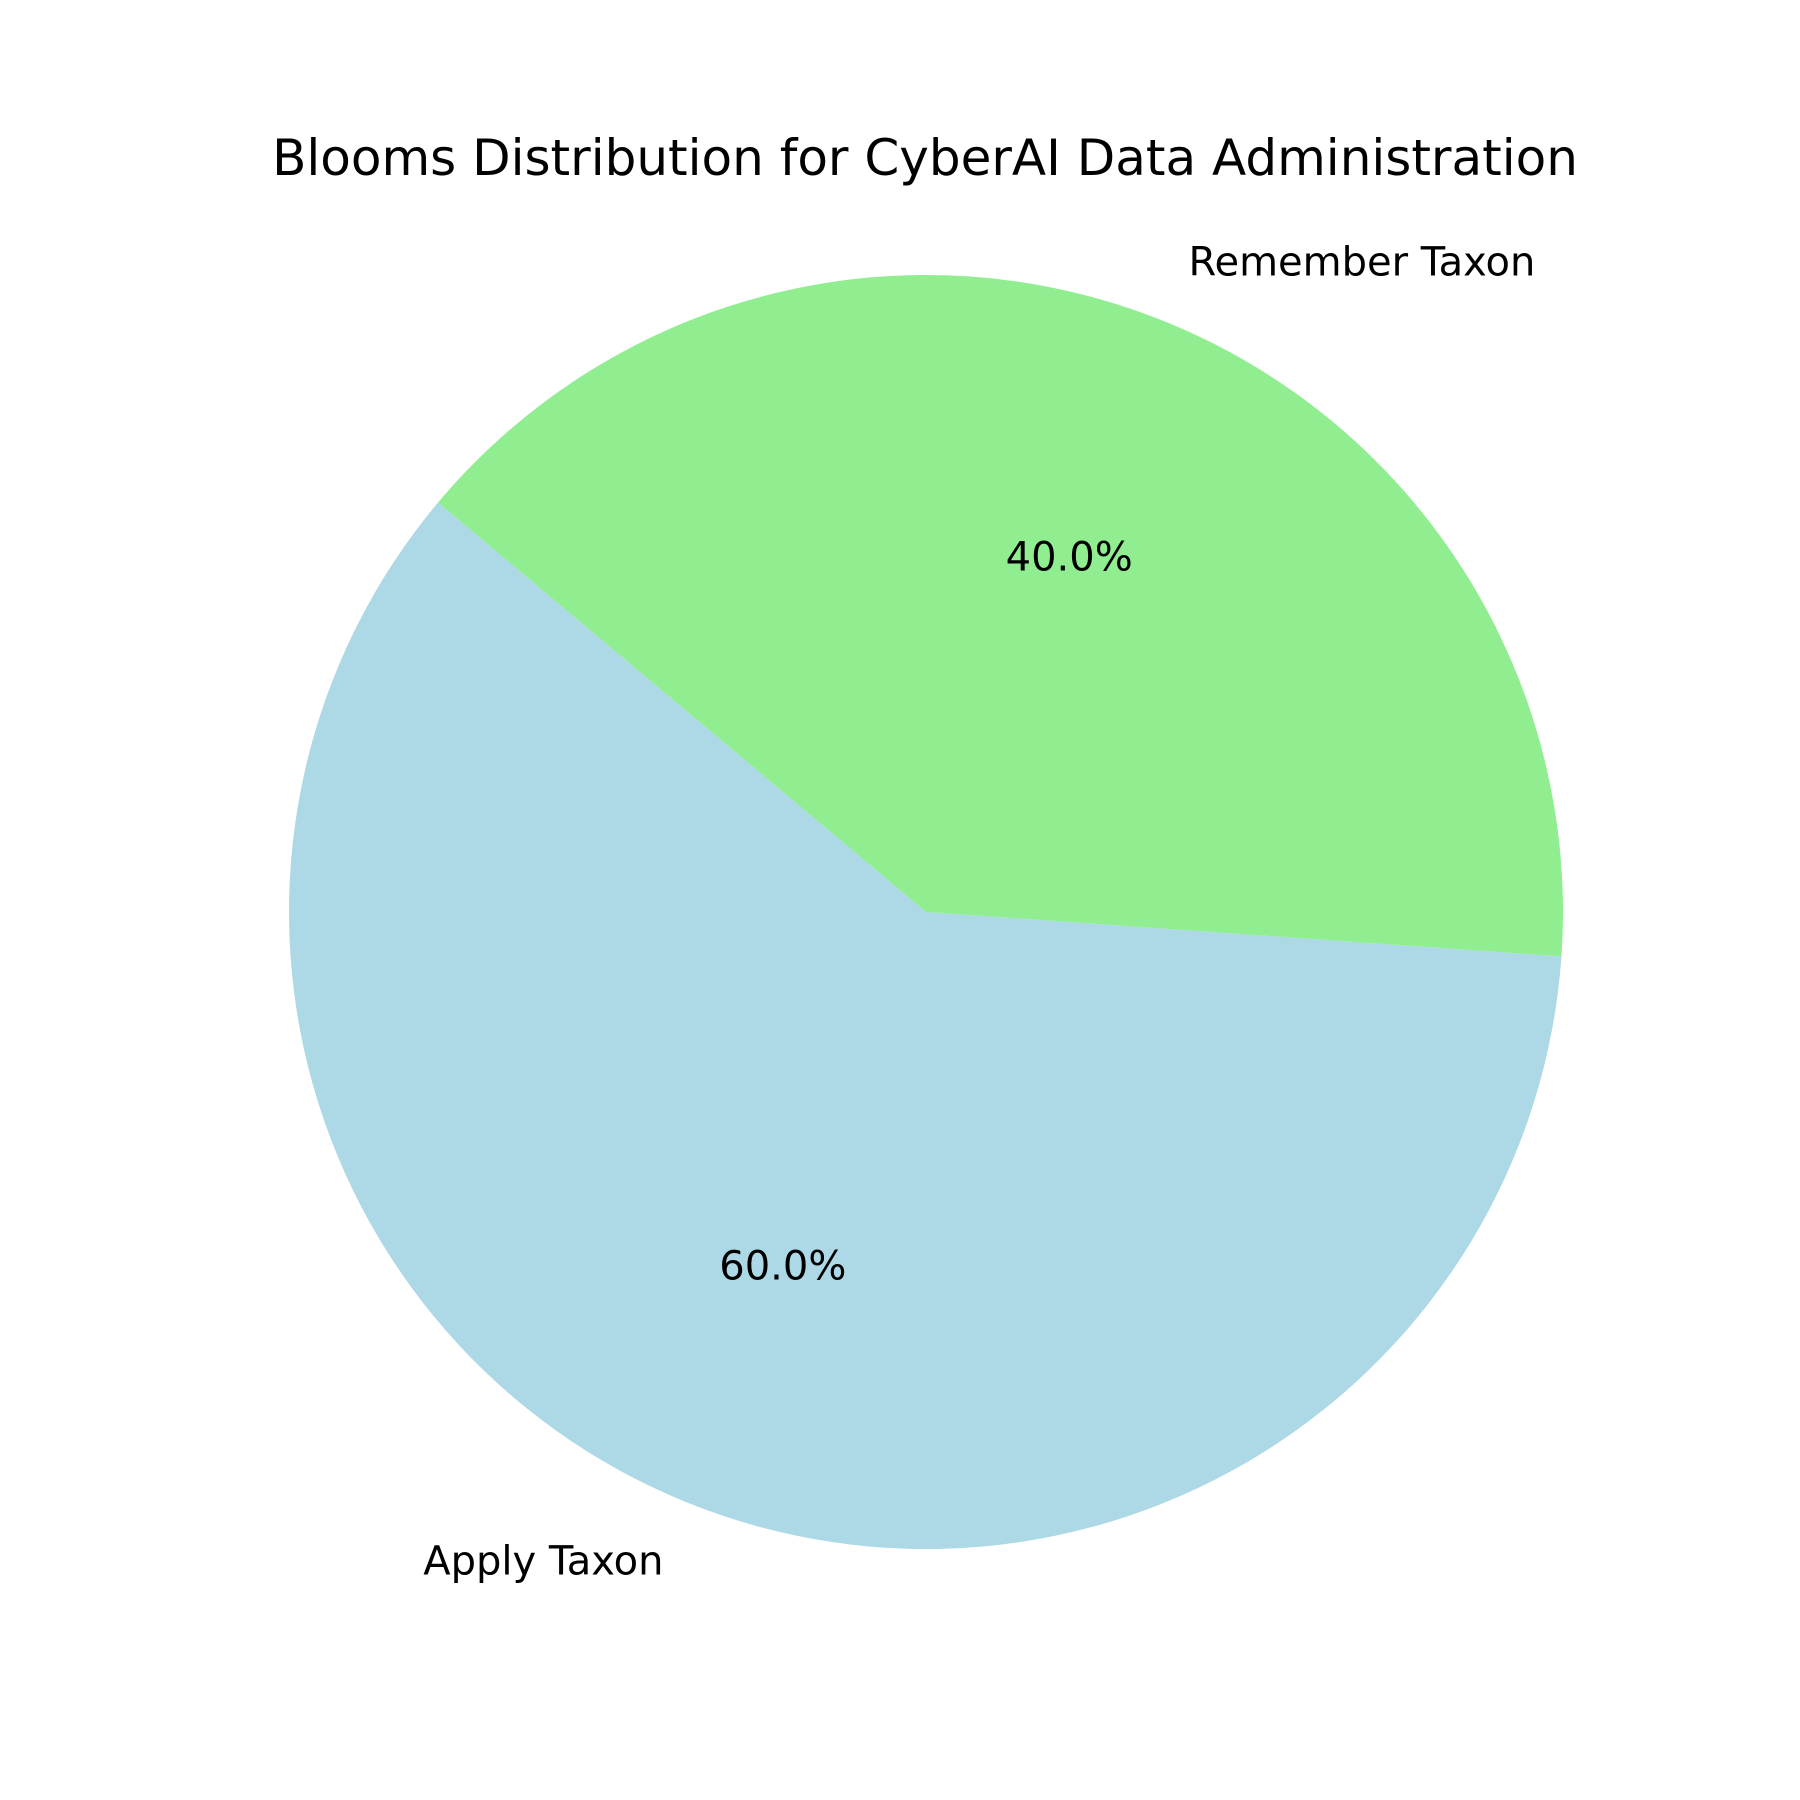 The width and height of the screenshot is (1800, 1800). I want to click on slice-label-apply-taxon: Apply Taxon, so click(543, 1562).